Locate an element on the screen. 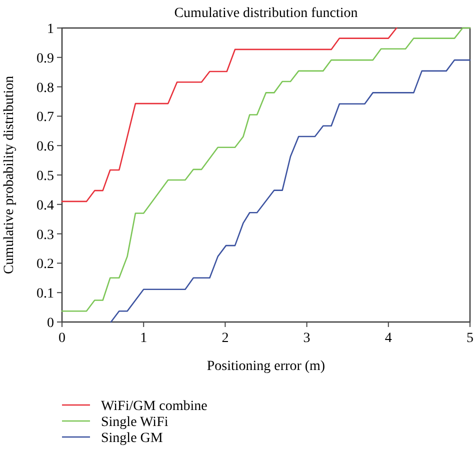  x-tick-label: 5 is located at coordinates (470, 338).